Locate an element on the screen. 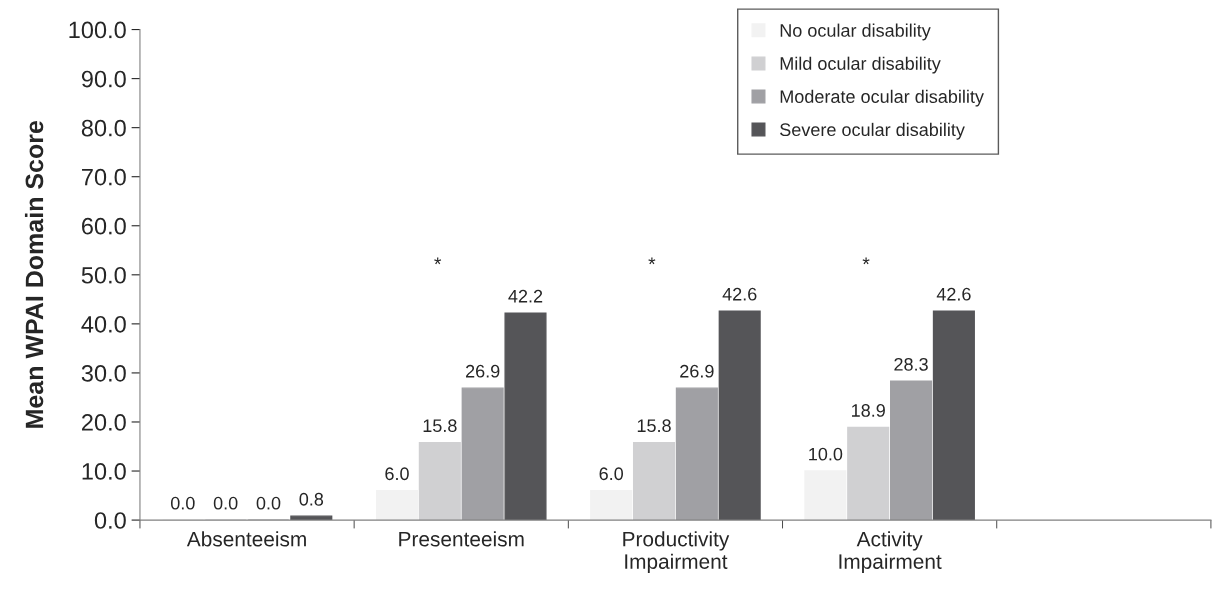 This screenshot has height=591, width=1217. y-tick-label: 60.0 is located at coordinates (104, 226).